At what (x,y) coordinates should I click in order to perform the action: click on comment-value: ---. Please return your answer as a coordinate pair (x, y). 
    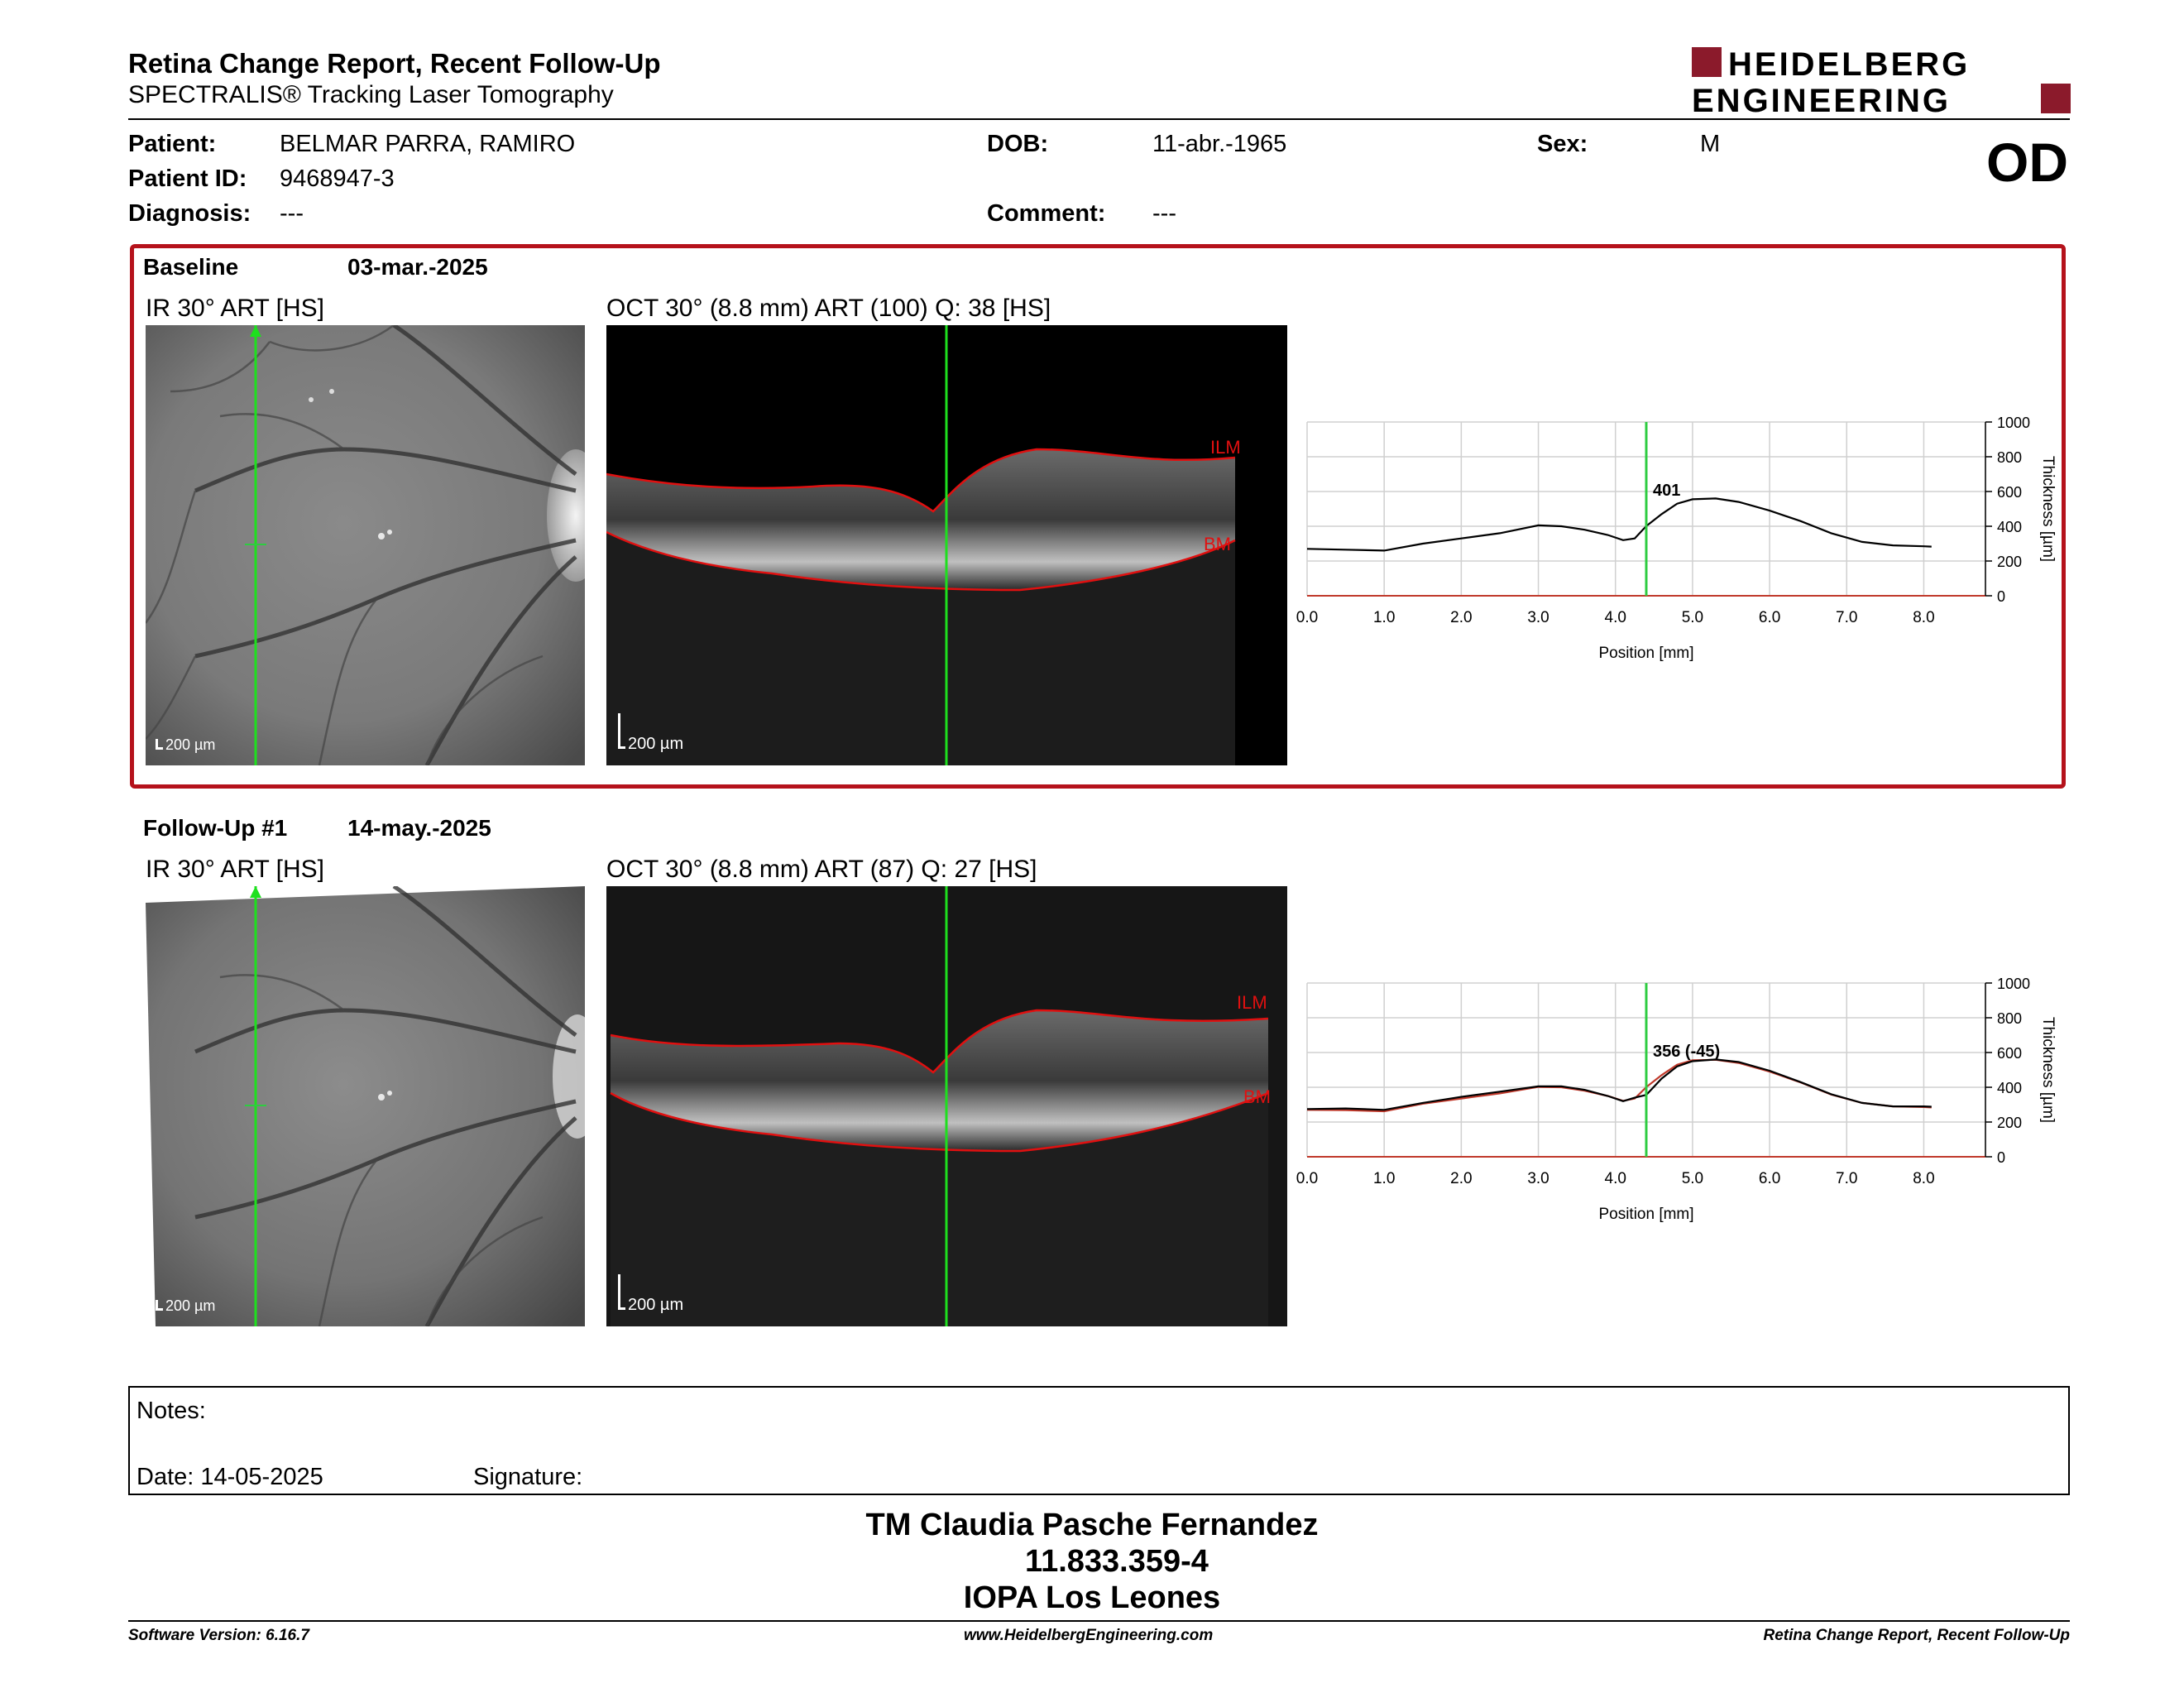
    Looking at the image, I should click on (1164, 213).